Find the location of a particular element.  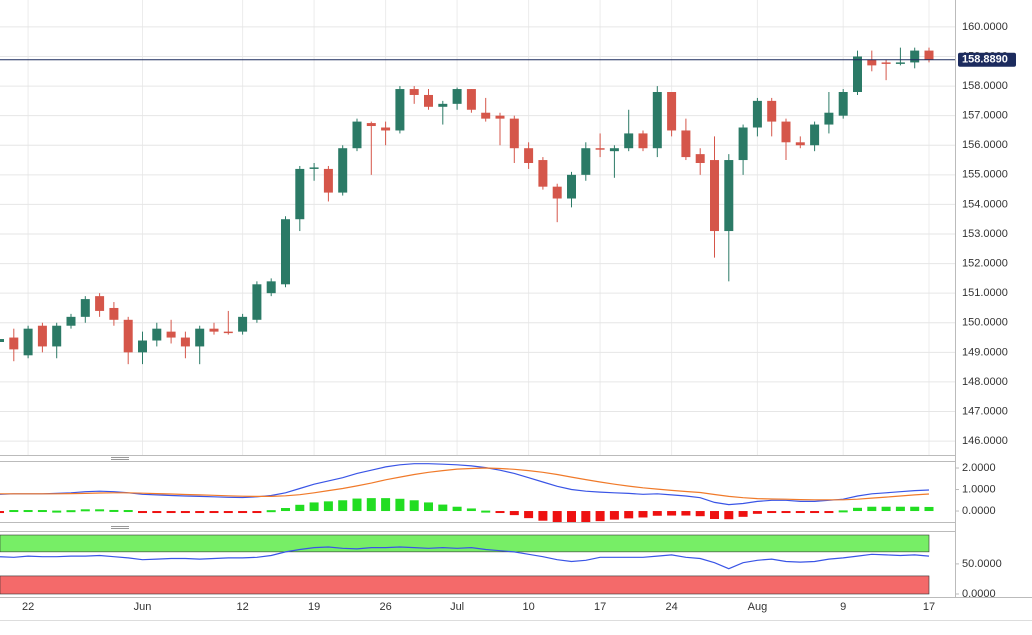

indicator-line is located at coordinates (465, 484).